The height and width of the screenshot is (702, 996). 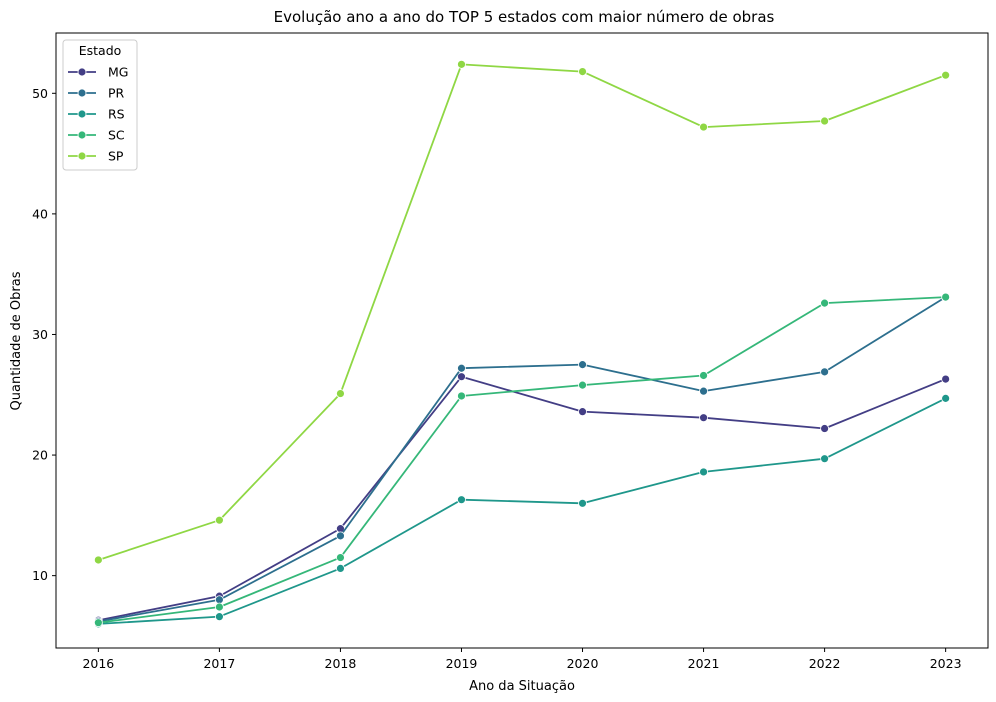 What do you see at coordinates (219, 663) in the screenshot?
I see `x-tick-label: 2017` at bounding box center [219, 663].